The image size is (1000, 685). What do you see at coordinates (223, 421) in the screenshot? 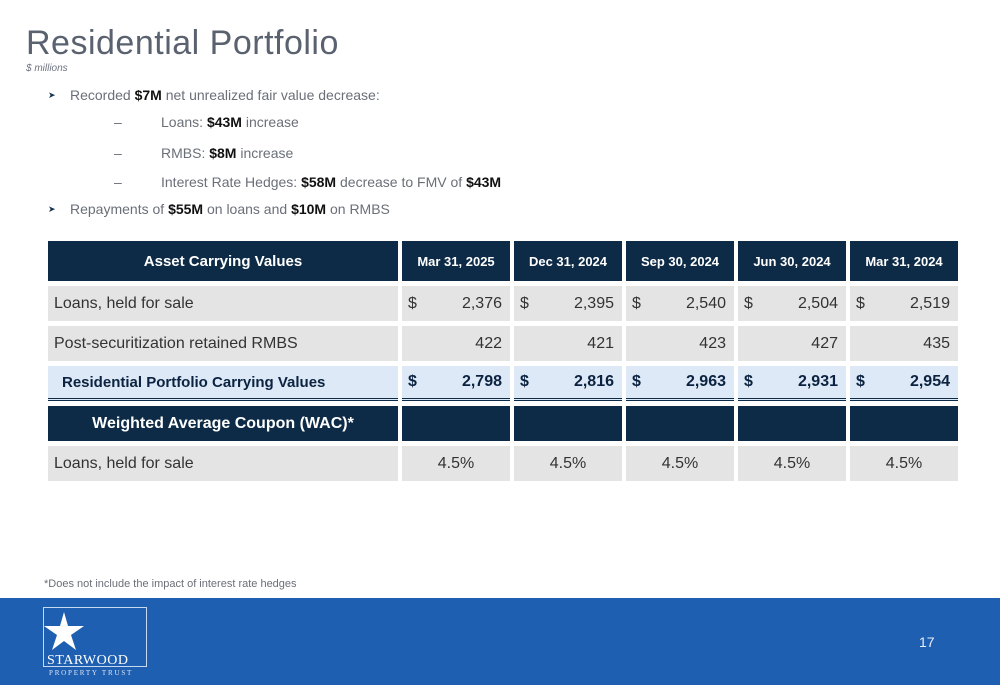
I see `section-header: Weighted Average Coupon (WAC)*` at bounding box center [223, 421].